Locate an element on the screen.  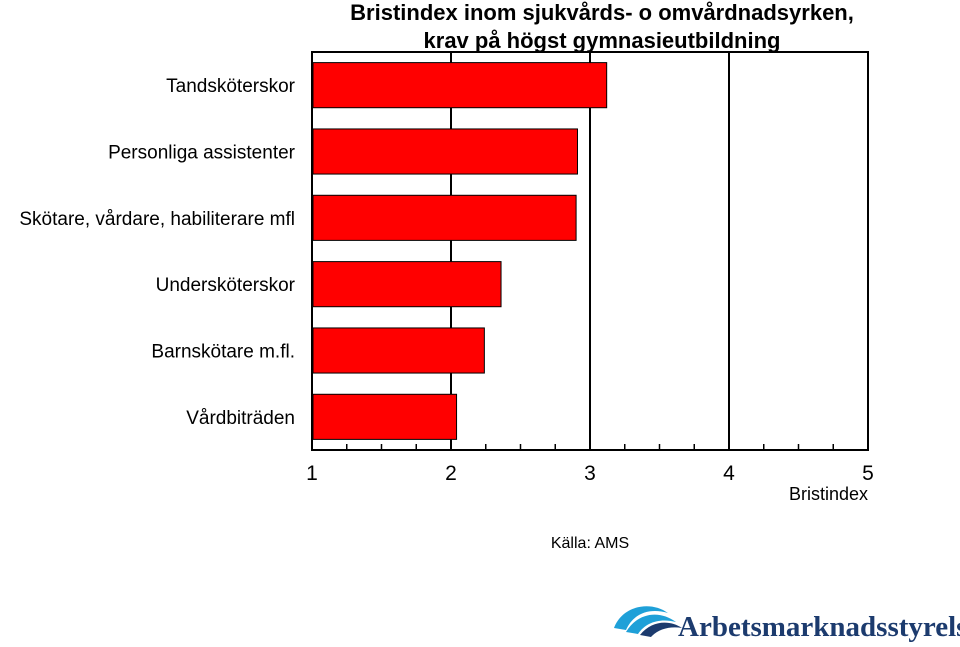
x-tick-label-4: 4 is located at coordinates (729, 473).